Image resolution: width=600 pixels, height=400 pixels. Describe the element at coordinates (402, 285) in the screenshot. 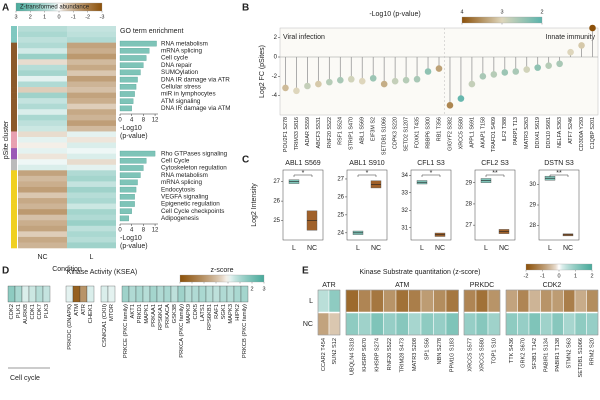

I see `group-label: ATM` at that location.